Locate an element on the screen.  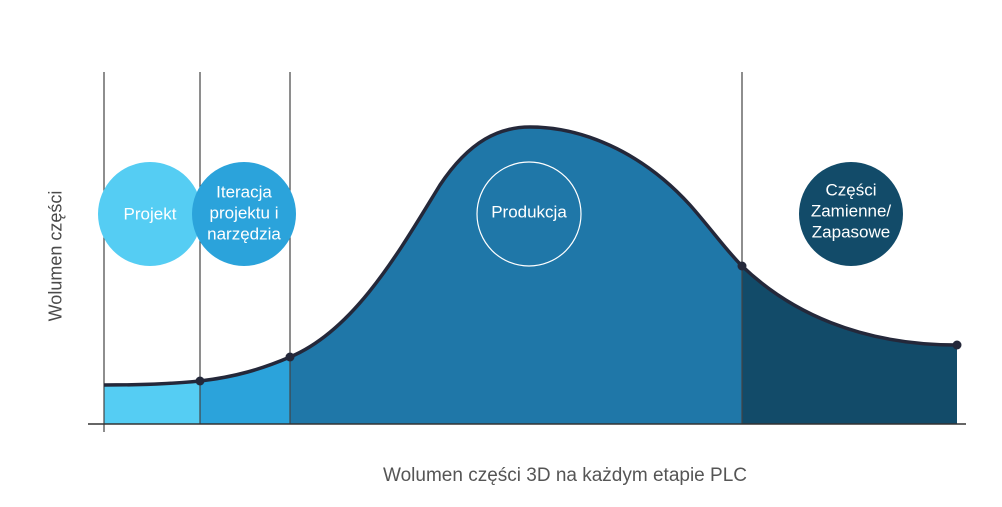
stage-area-iteracja is located at coordinates (245, 390).